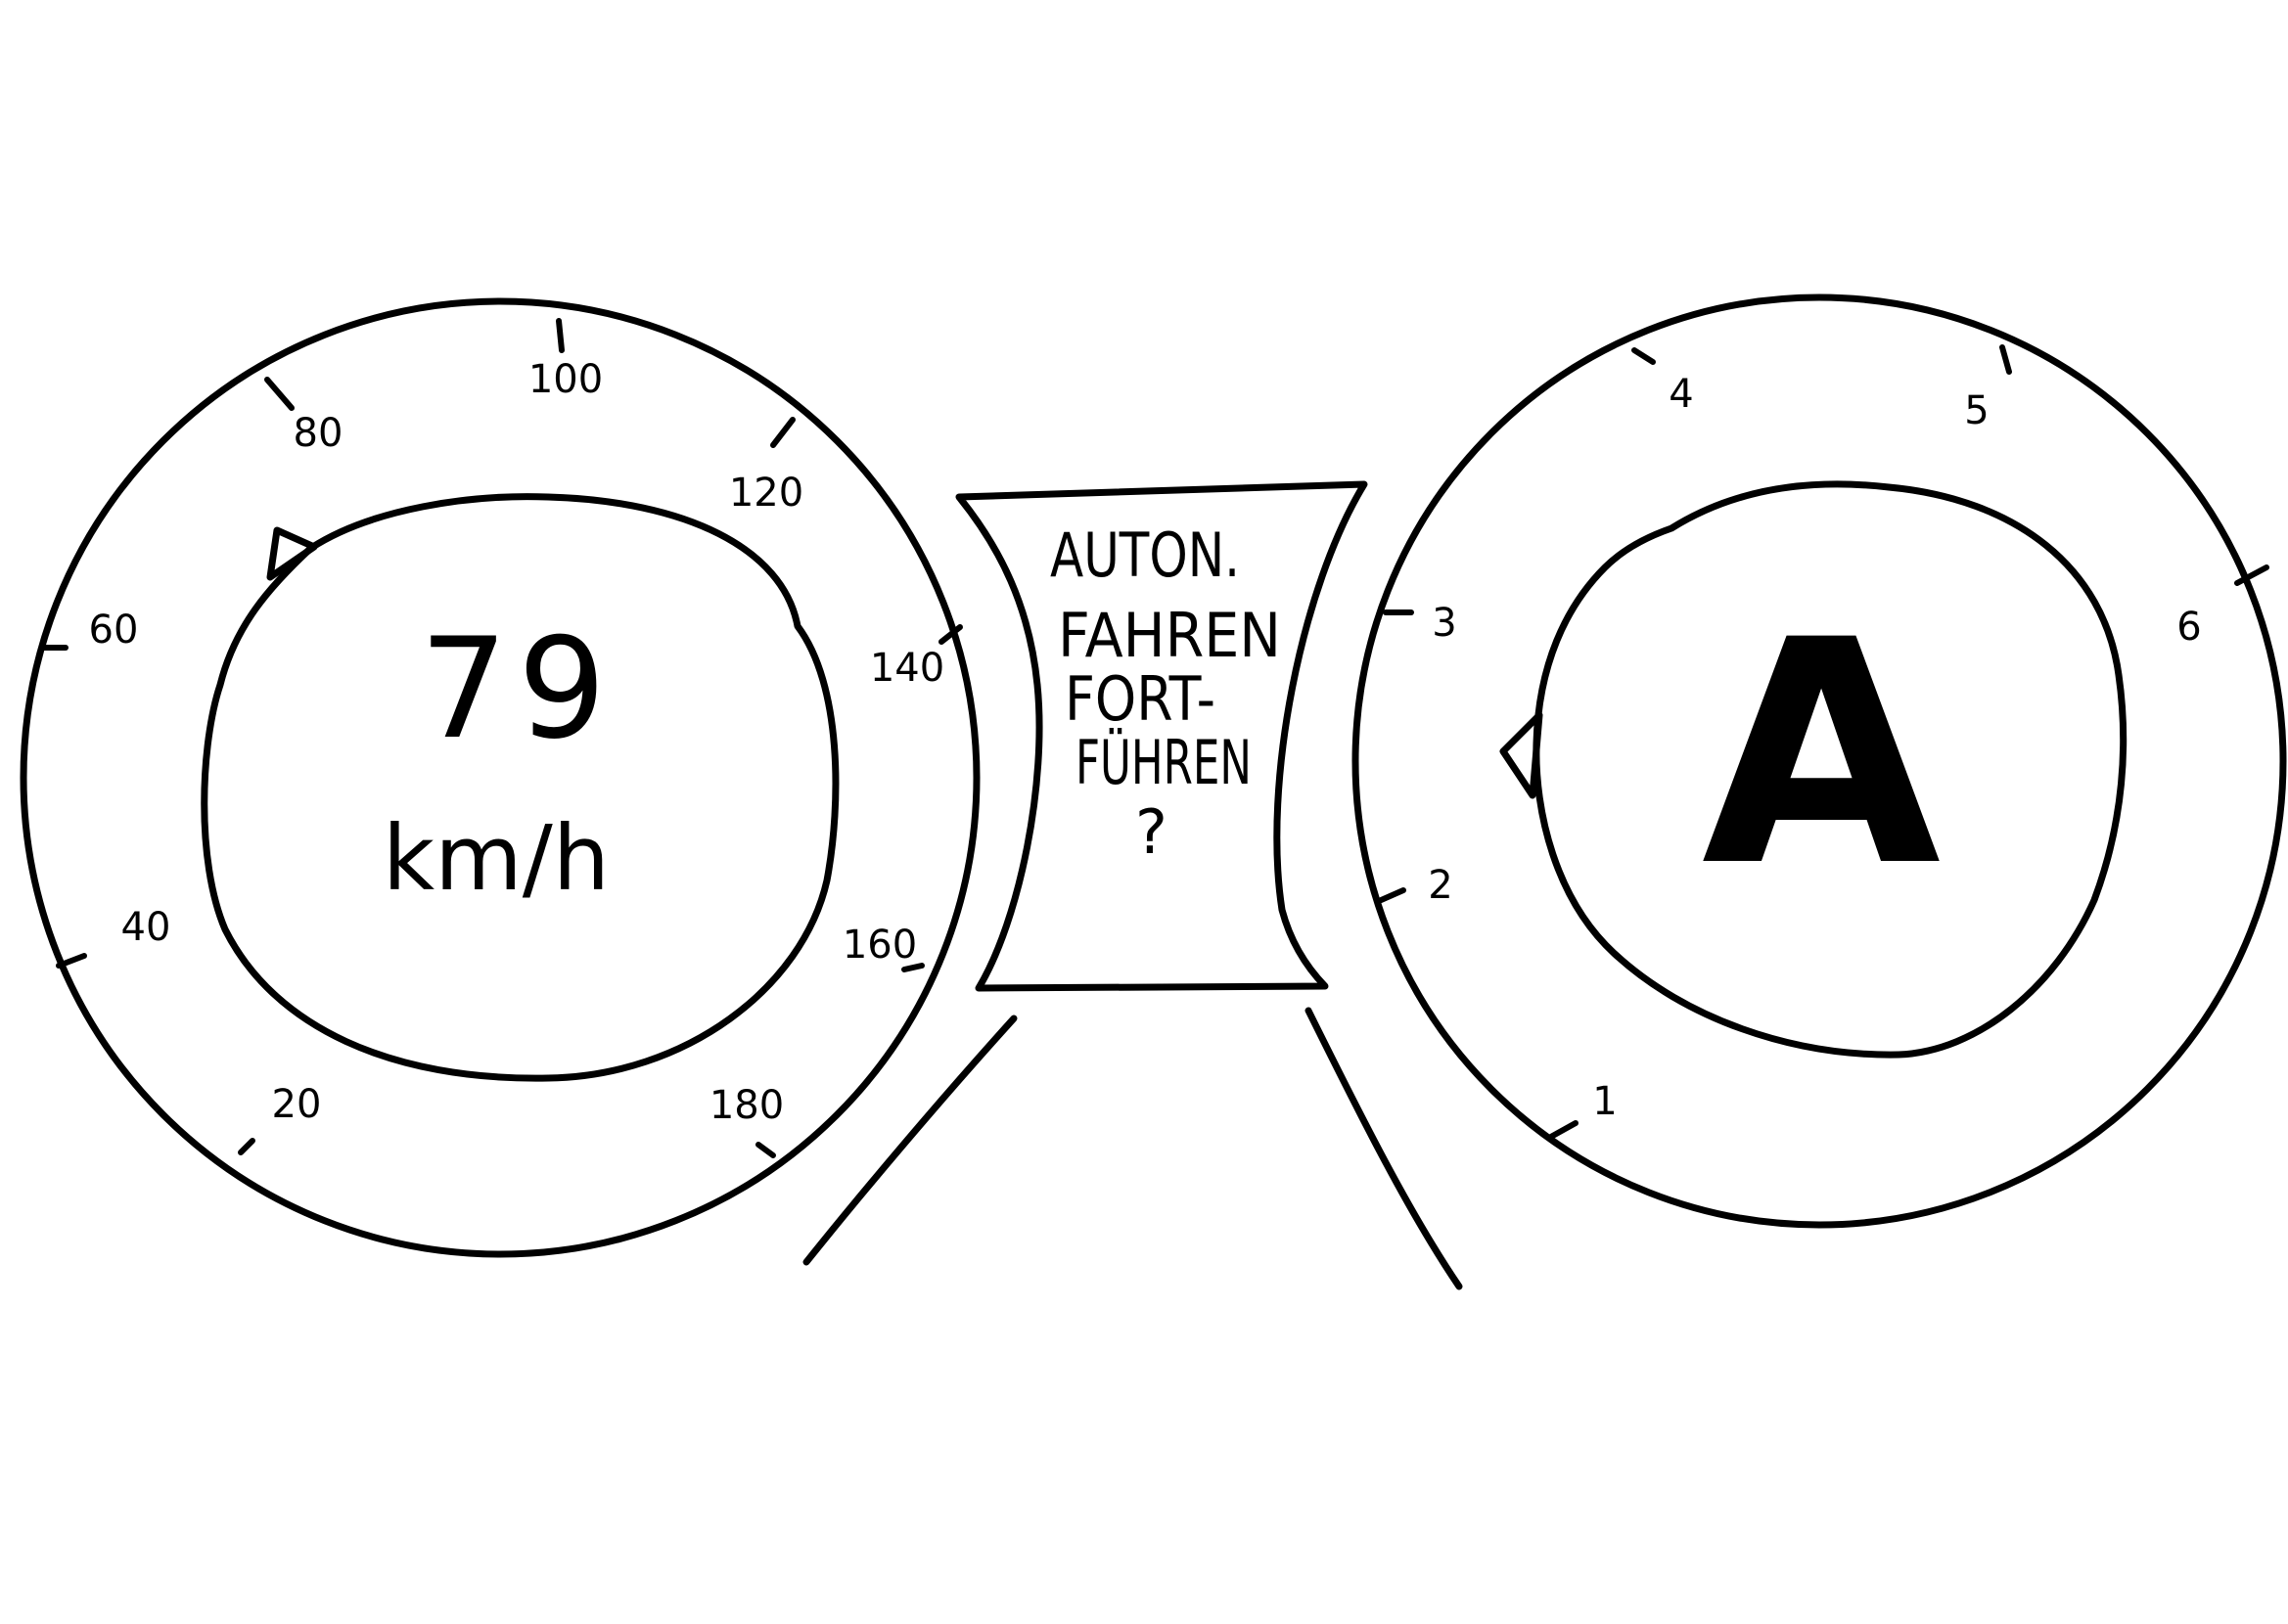 This screenshot has width=2288, height=1624. I want to click on speed-tick-label-180: 180, so click(746, 1105).